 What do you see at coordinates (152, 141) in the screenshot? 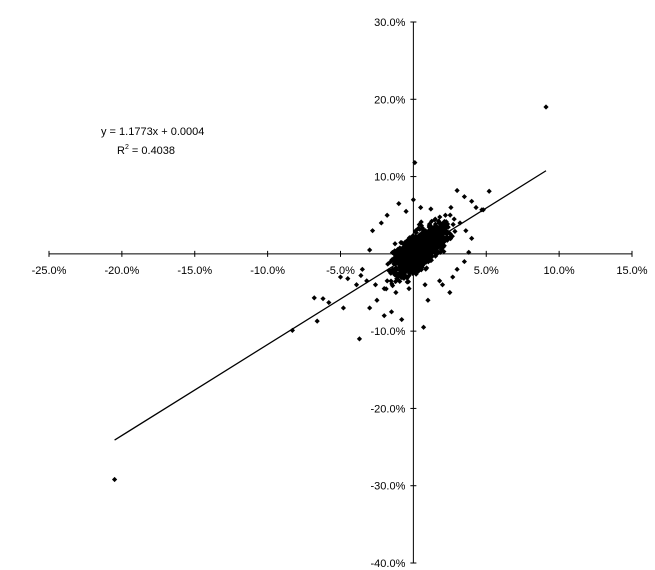
I see `trendline-equation: y = 1.1773x + 0.0004 R2 = 0.4038` at bounding box center [152, 141].